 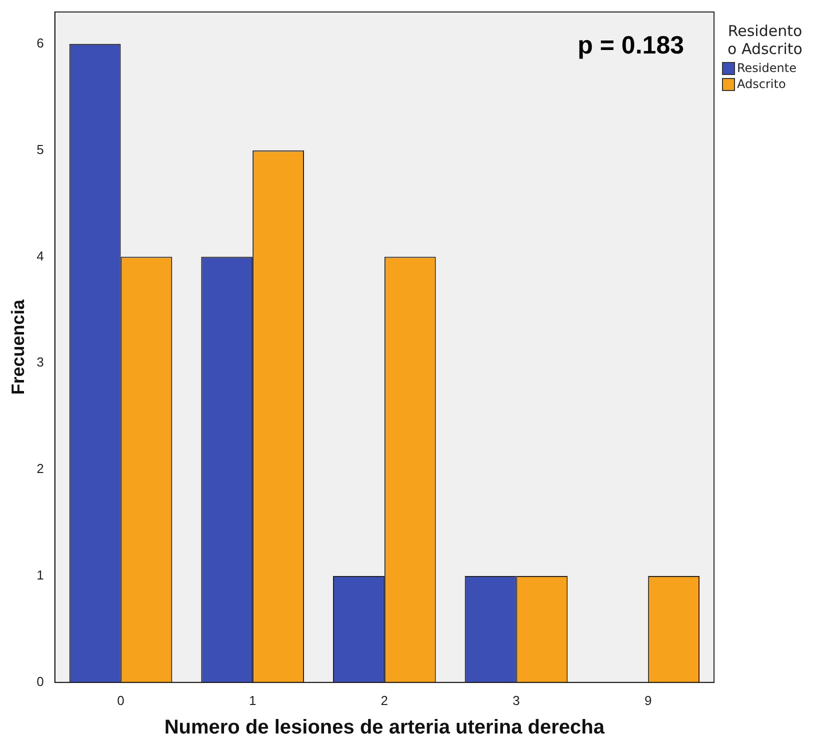 I want to click on x-tick-label: 3, so click(x=516, y=700).